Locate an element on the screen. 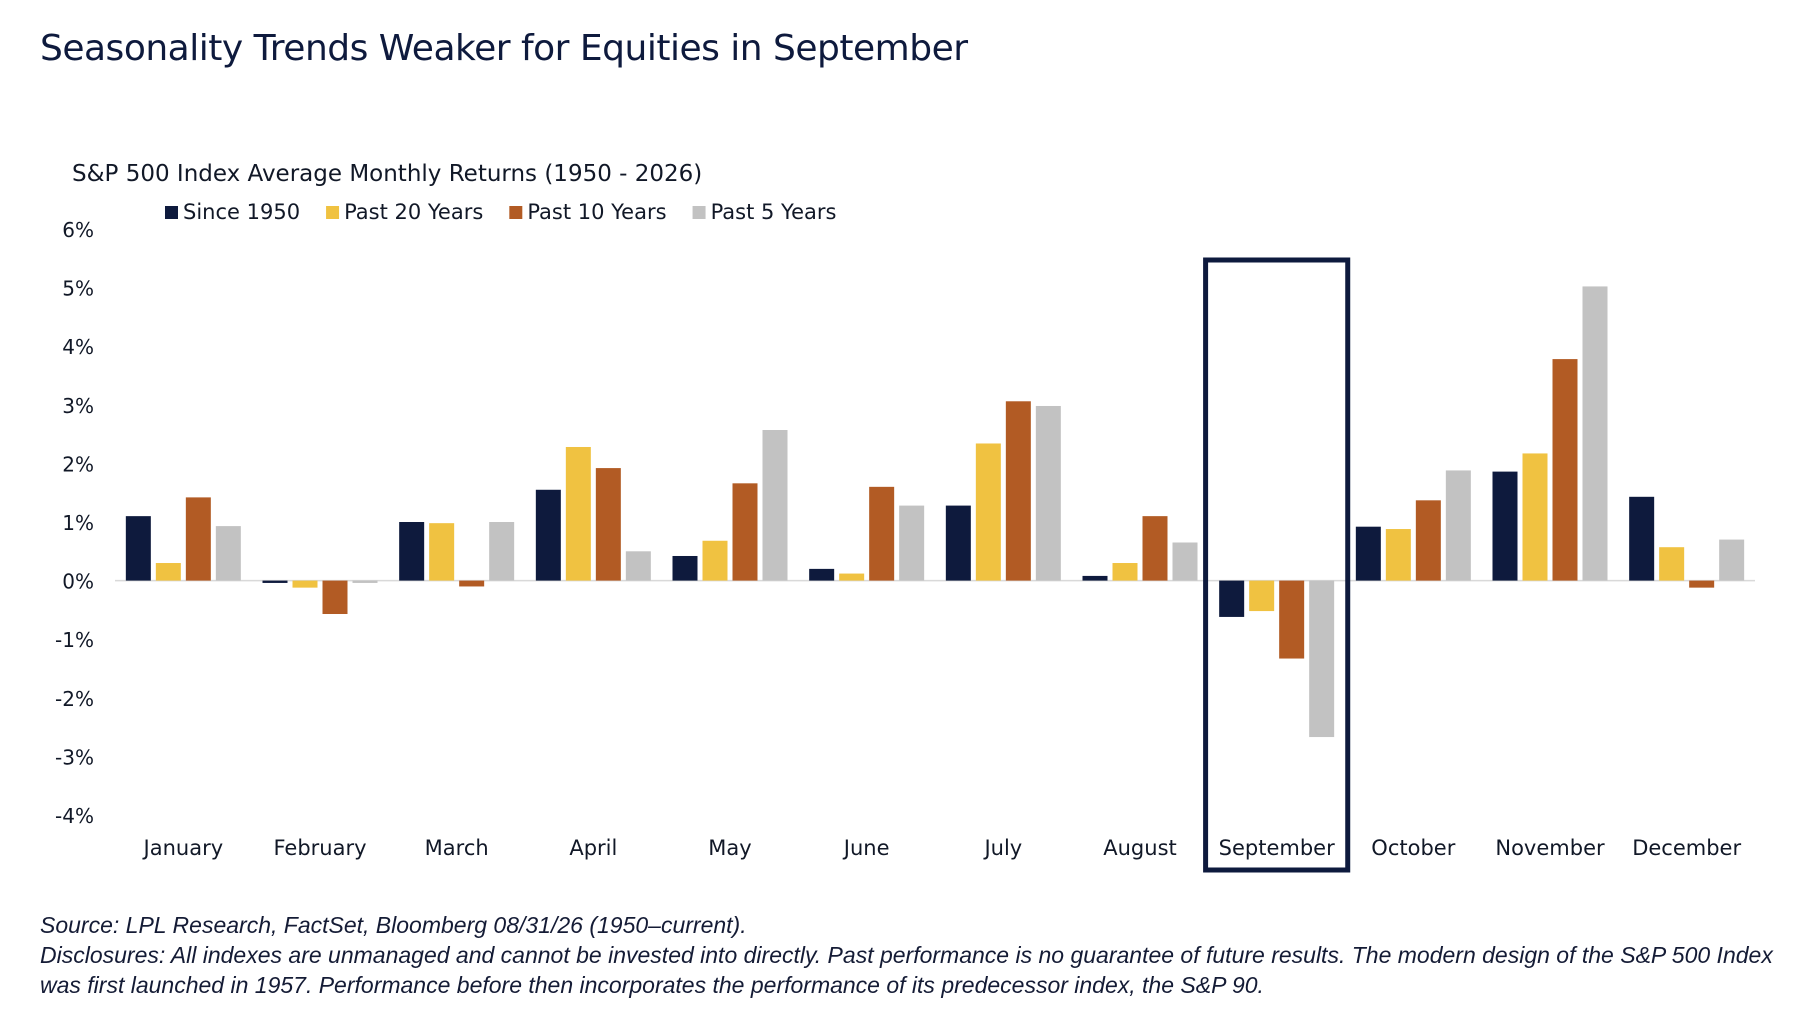  bar-february-past-20-years is located at coordinates (305, 584).